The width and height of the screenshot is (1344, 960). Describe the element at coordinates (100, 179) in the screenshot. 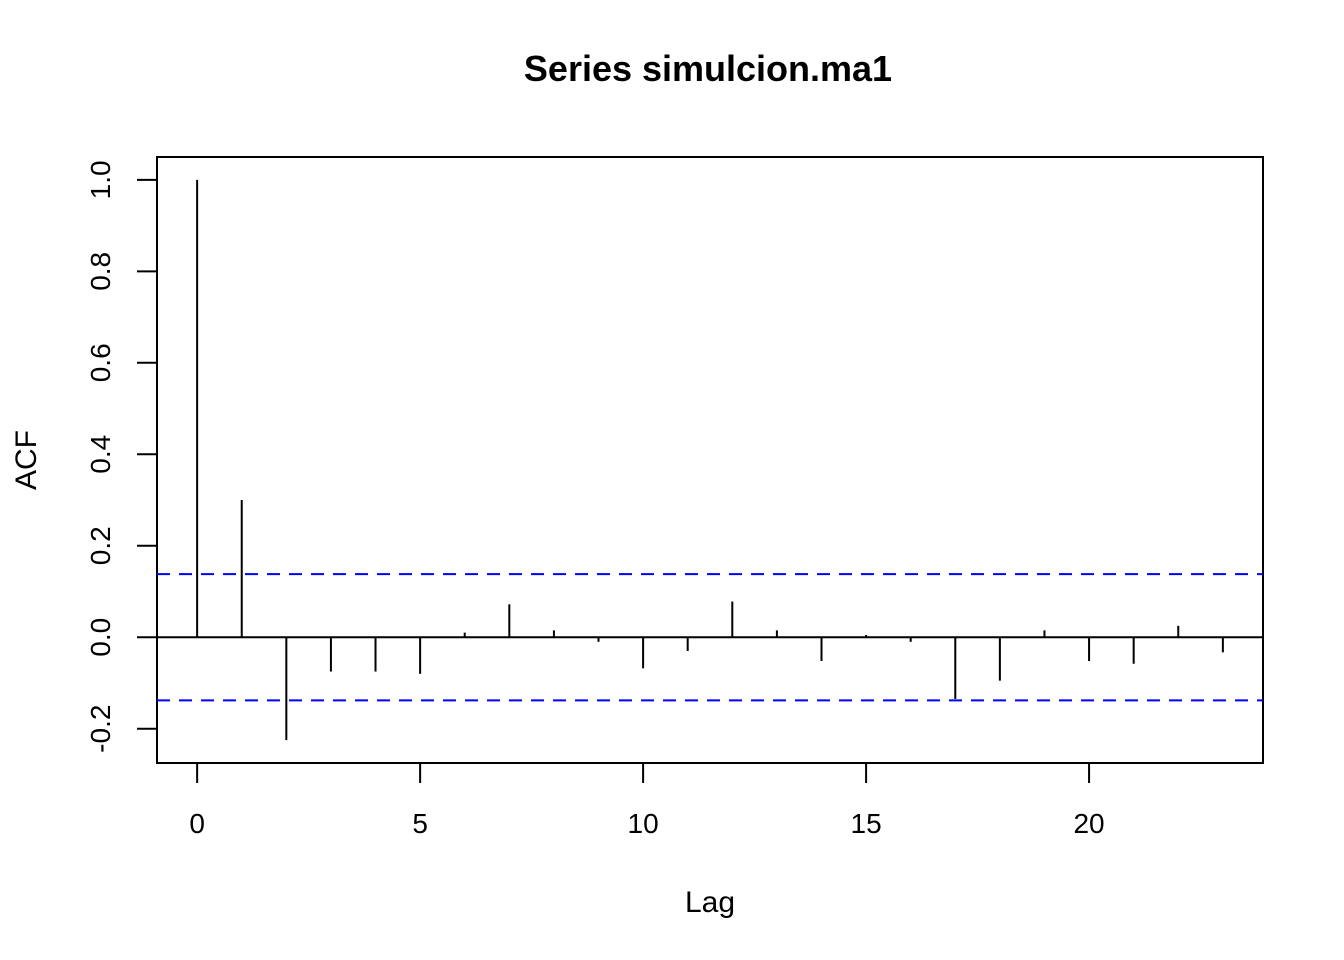

I see `y-tick-label: 1.0` at that location.